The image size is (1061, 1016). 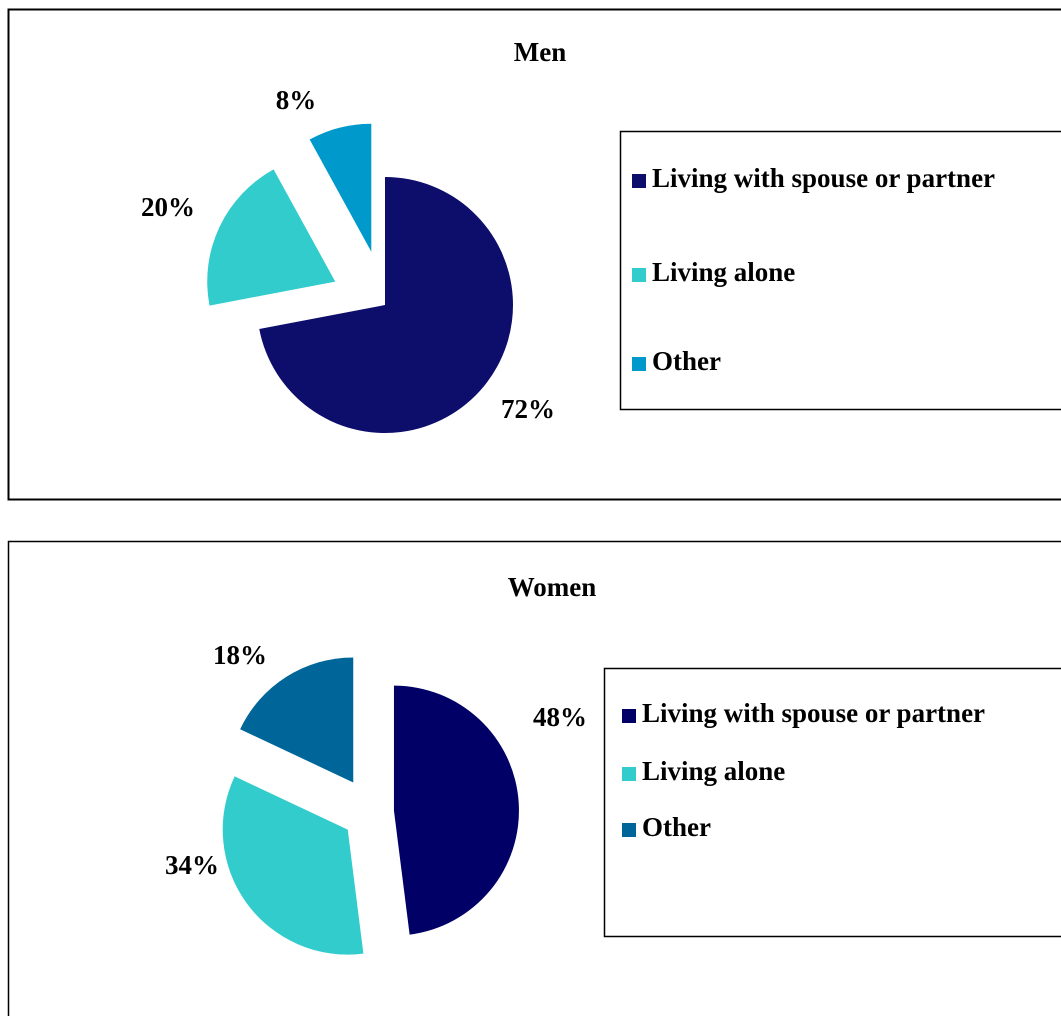 I want to click on chart-title: Men, so click(x=540, y=52).